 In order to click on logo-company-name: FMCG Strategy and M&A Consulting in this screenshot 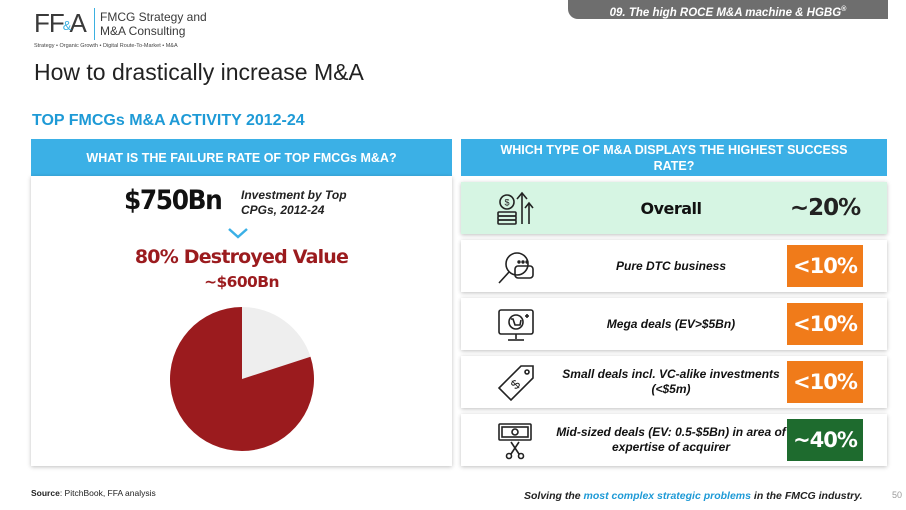, I will do `click(153, 24)`.